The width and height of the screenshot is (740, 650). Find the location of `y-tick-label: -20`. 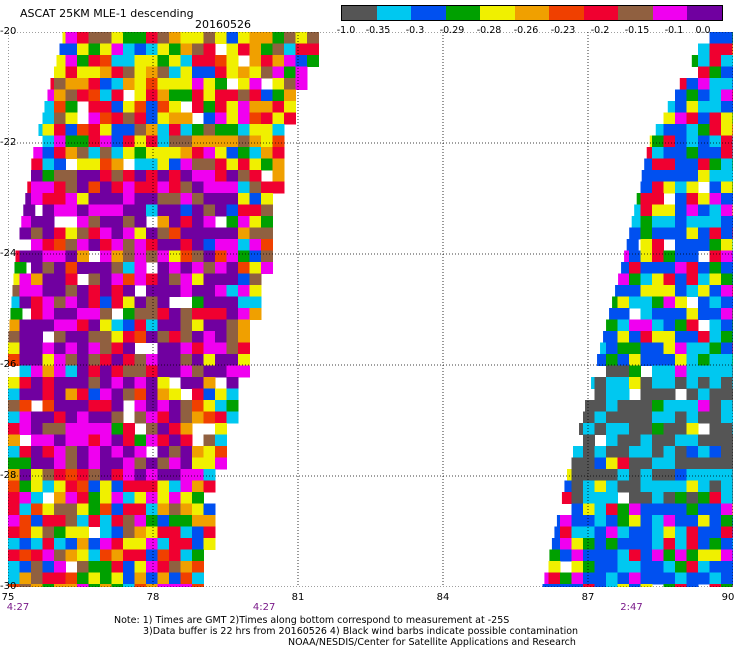

y-tick-label: -20 is located at coordinates (8, 31).